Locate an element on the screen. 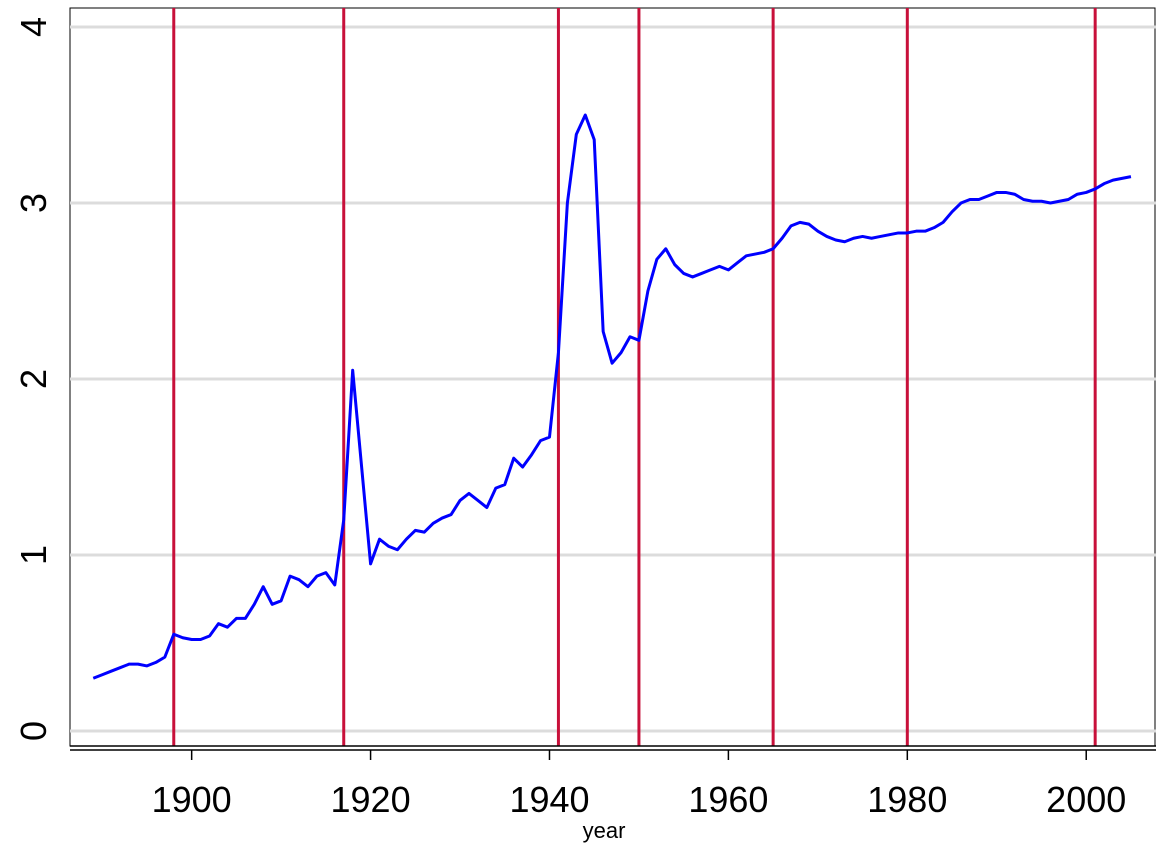 This screenshot has height=855, width=1156. y-tick-label: 2 is located at coordinates (33, 379).